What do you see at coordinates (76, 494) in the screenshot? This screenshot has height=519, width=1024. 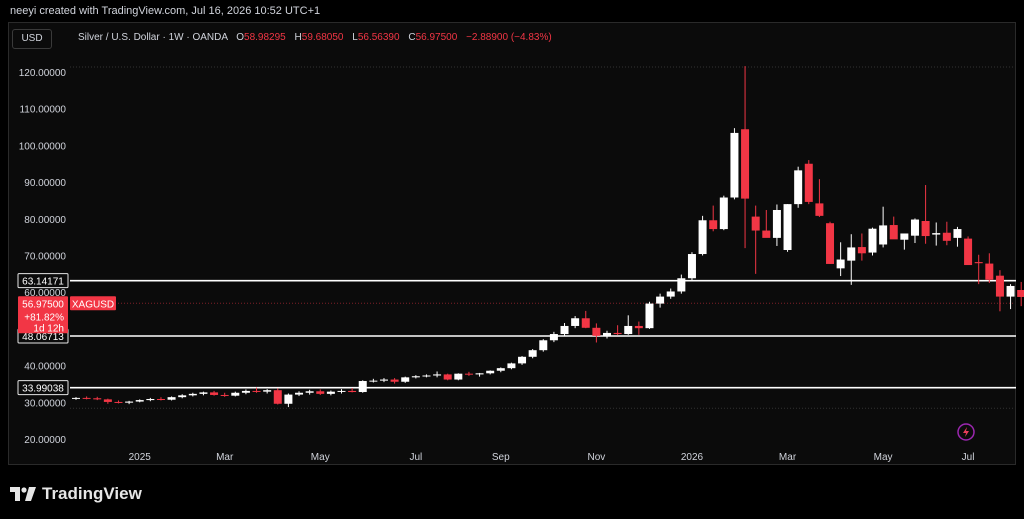 I see `tradingview-logo: TradingView` at bounding box center [76, 494].